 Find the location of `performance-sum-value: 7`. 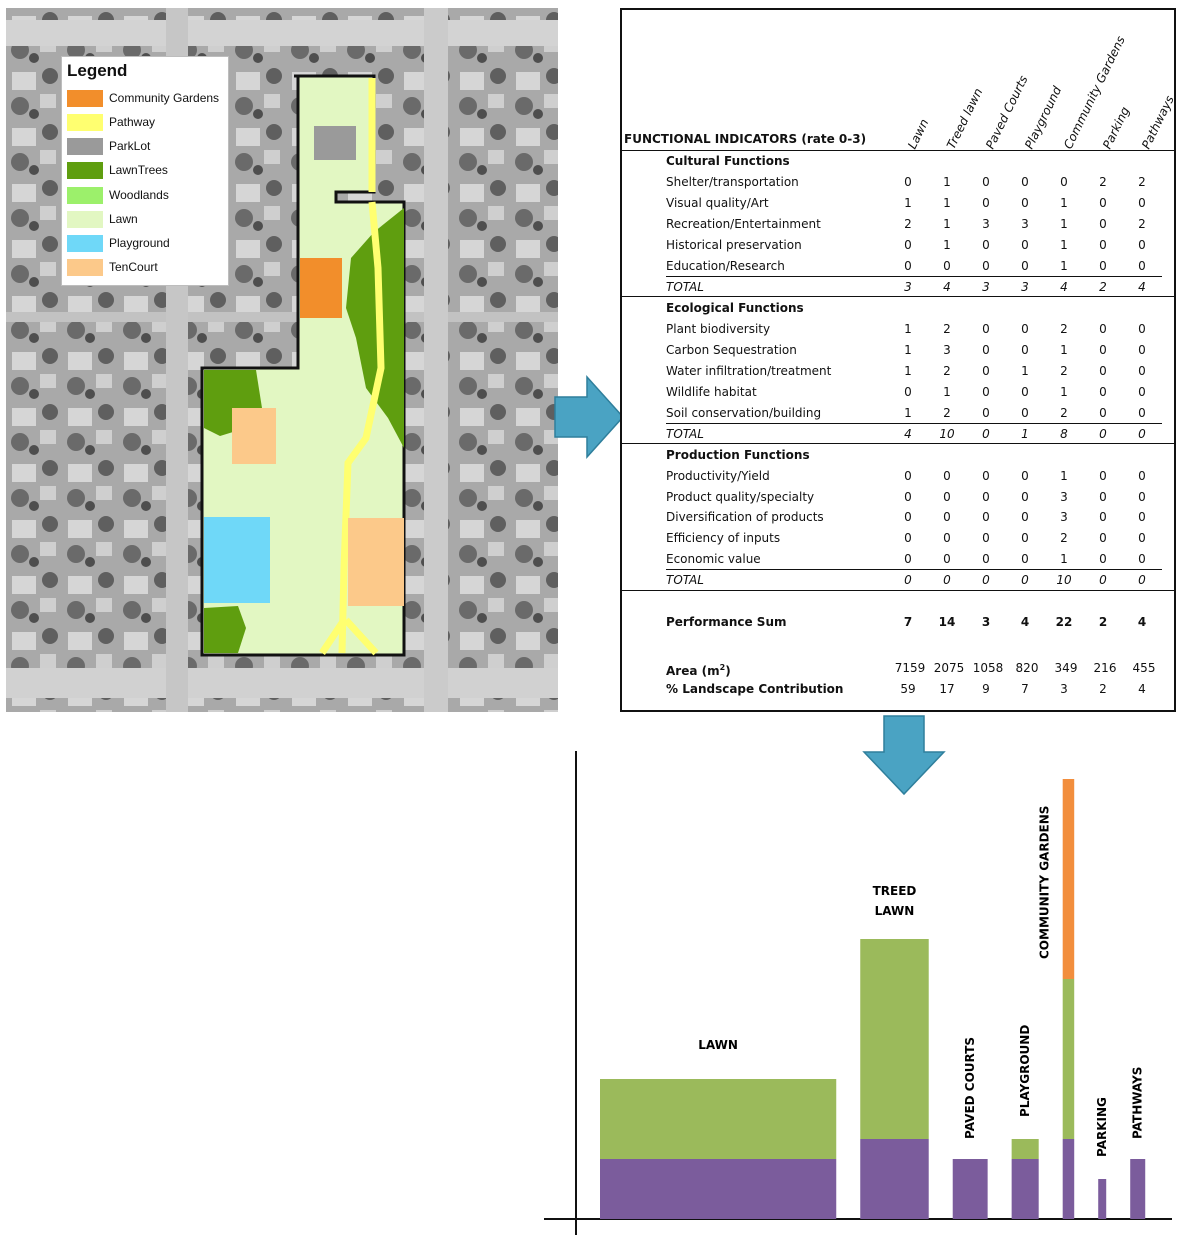

performance-sum-value: 7 is located at coordinates (908, 622).